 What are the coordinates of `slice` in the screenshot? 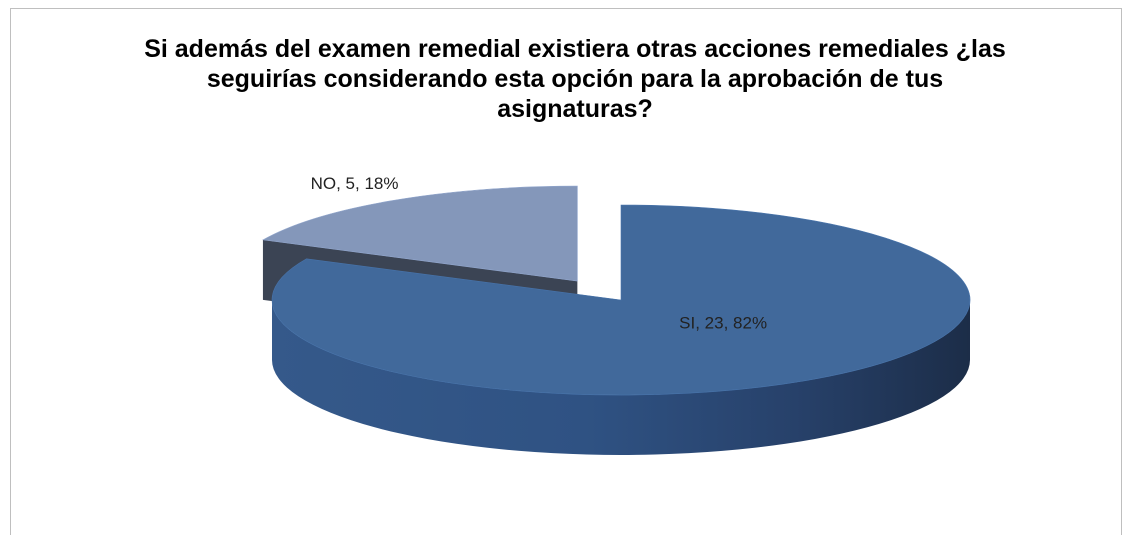 It's located at (420, 233).